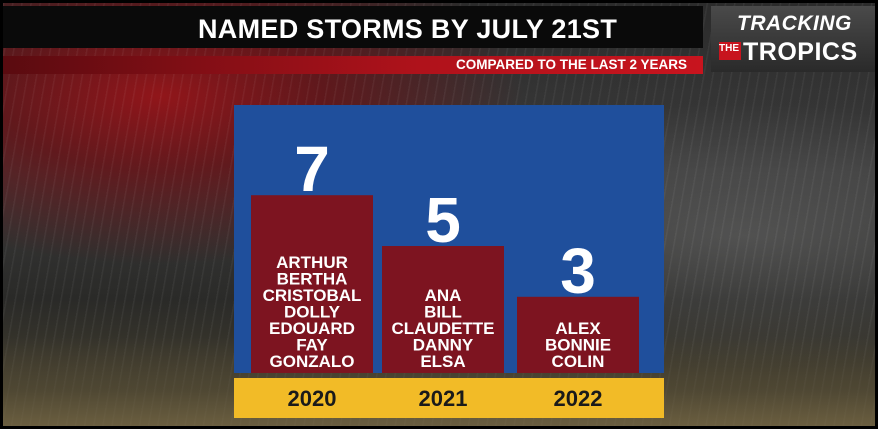  What do you see at coordinates (578, 398) in the screenshot?
I see `tick-label-2022: 2022` at bounding box center [578, 398].